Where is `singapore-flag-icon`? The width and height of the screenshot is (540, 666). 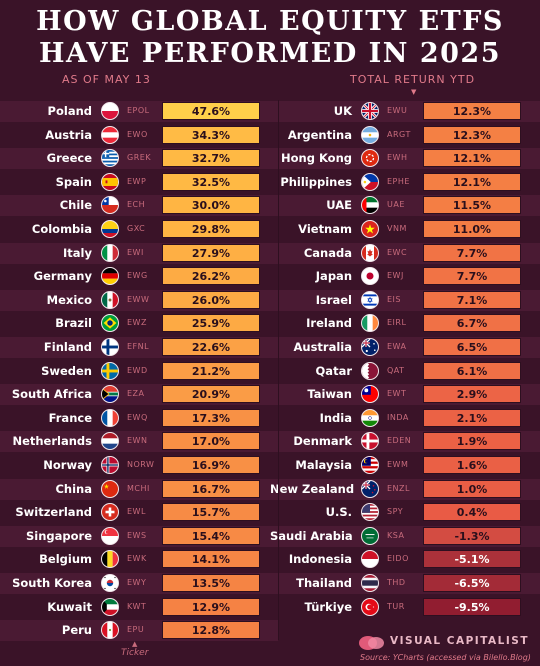
singapore-flag-icon is located at coordinates (110, 535).